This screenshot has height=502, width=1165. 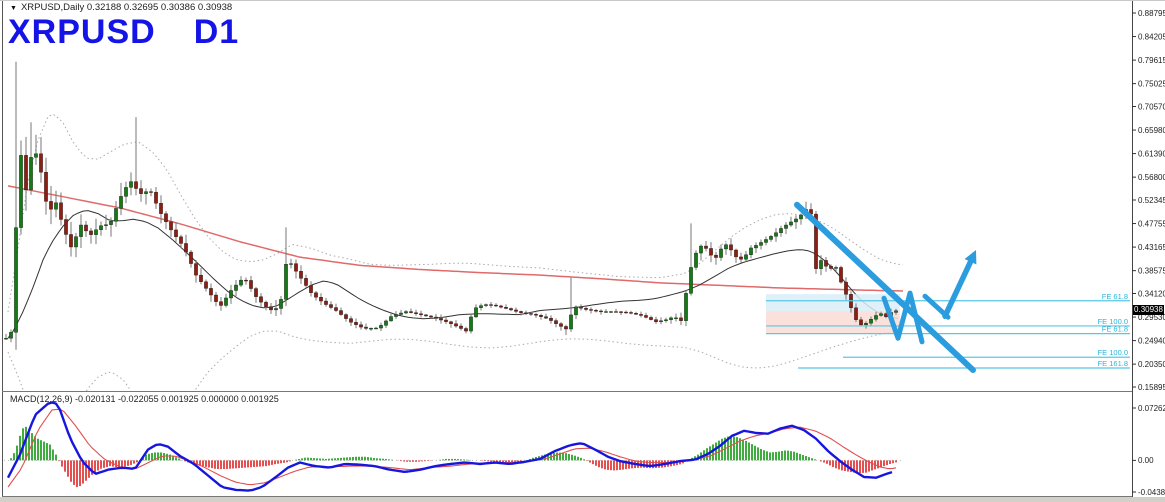 What do you see at coordinates (1151, 223) in the screenshot?
I see `price-axis-label: 0.47755` at bounding box center [1151, 223].